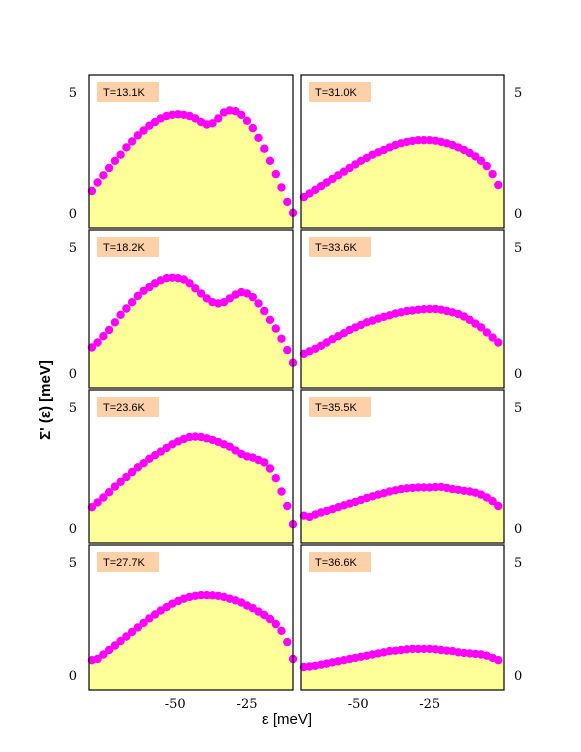 This screenshot has width=581, height=752. I want to click on panel-1: T=13.1K 0 5, so click(183, 151).